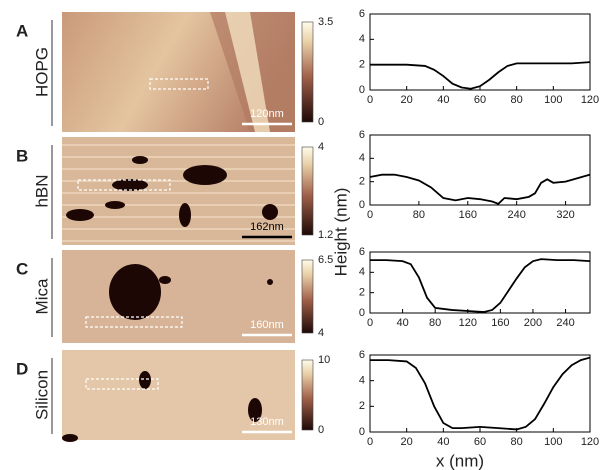 The height and width of the screenshot is (470, 603). What do you see at coordinates (41, 296) in the screenshot?
I see `sample-label: Mica` at bounding box center [41, 296].